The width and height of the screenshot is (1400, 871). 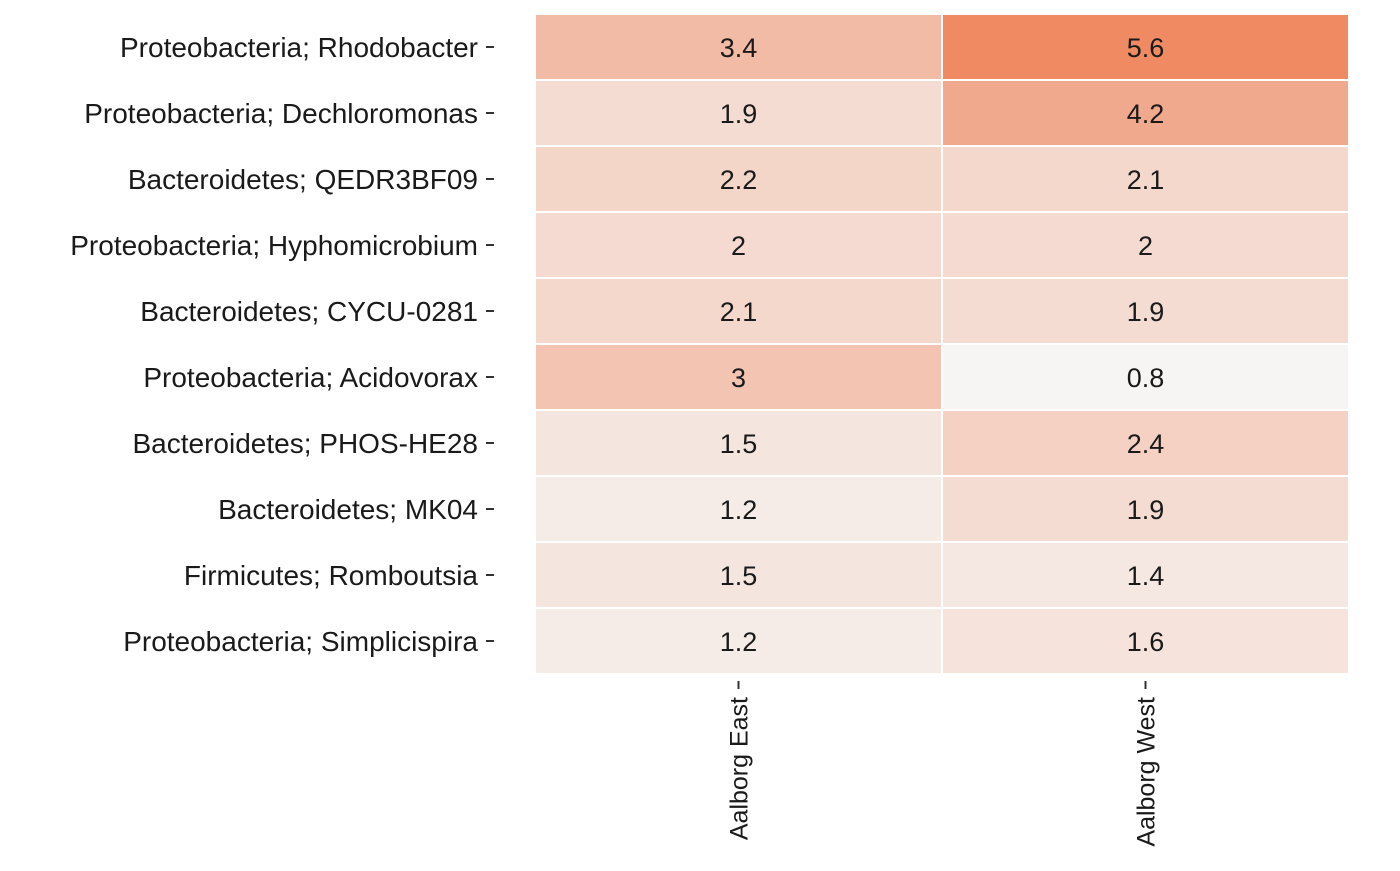 What do you see at coordinates (274, 245) in the screenshot?
I see `y-tick-label: Proteobacteria; Hyphomicrobium` at bounding box center [274, 245].